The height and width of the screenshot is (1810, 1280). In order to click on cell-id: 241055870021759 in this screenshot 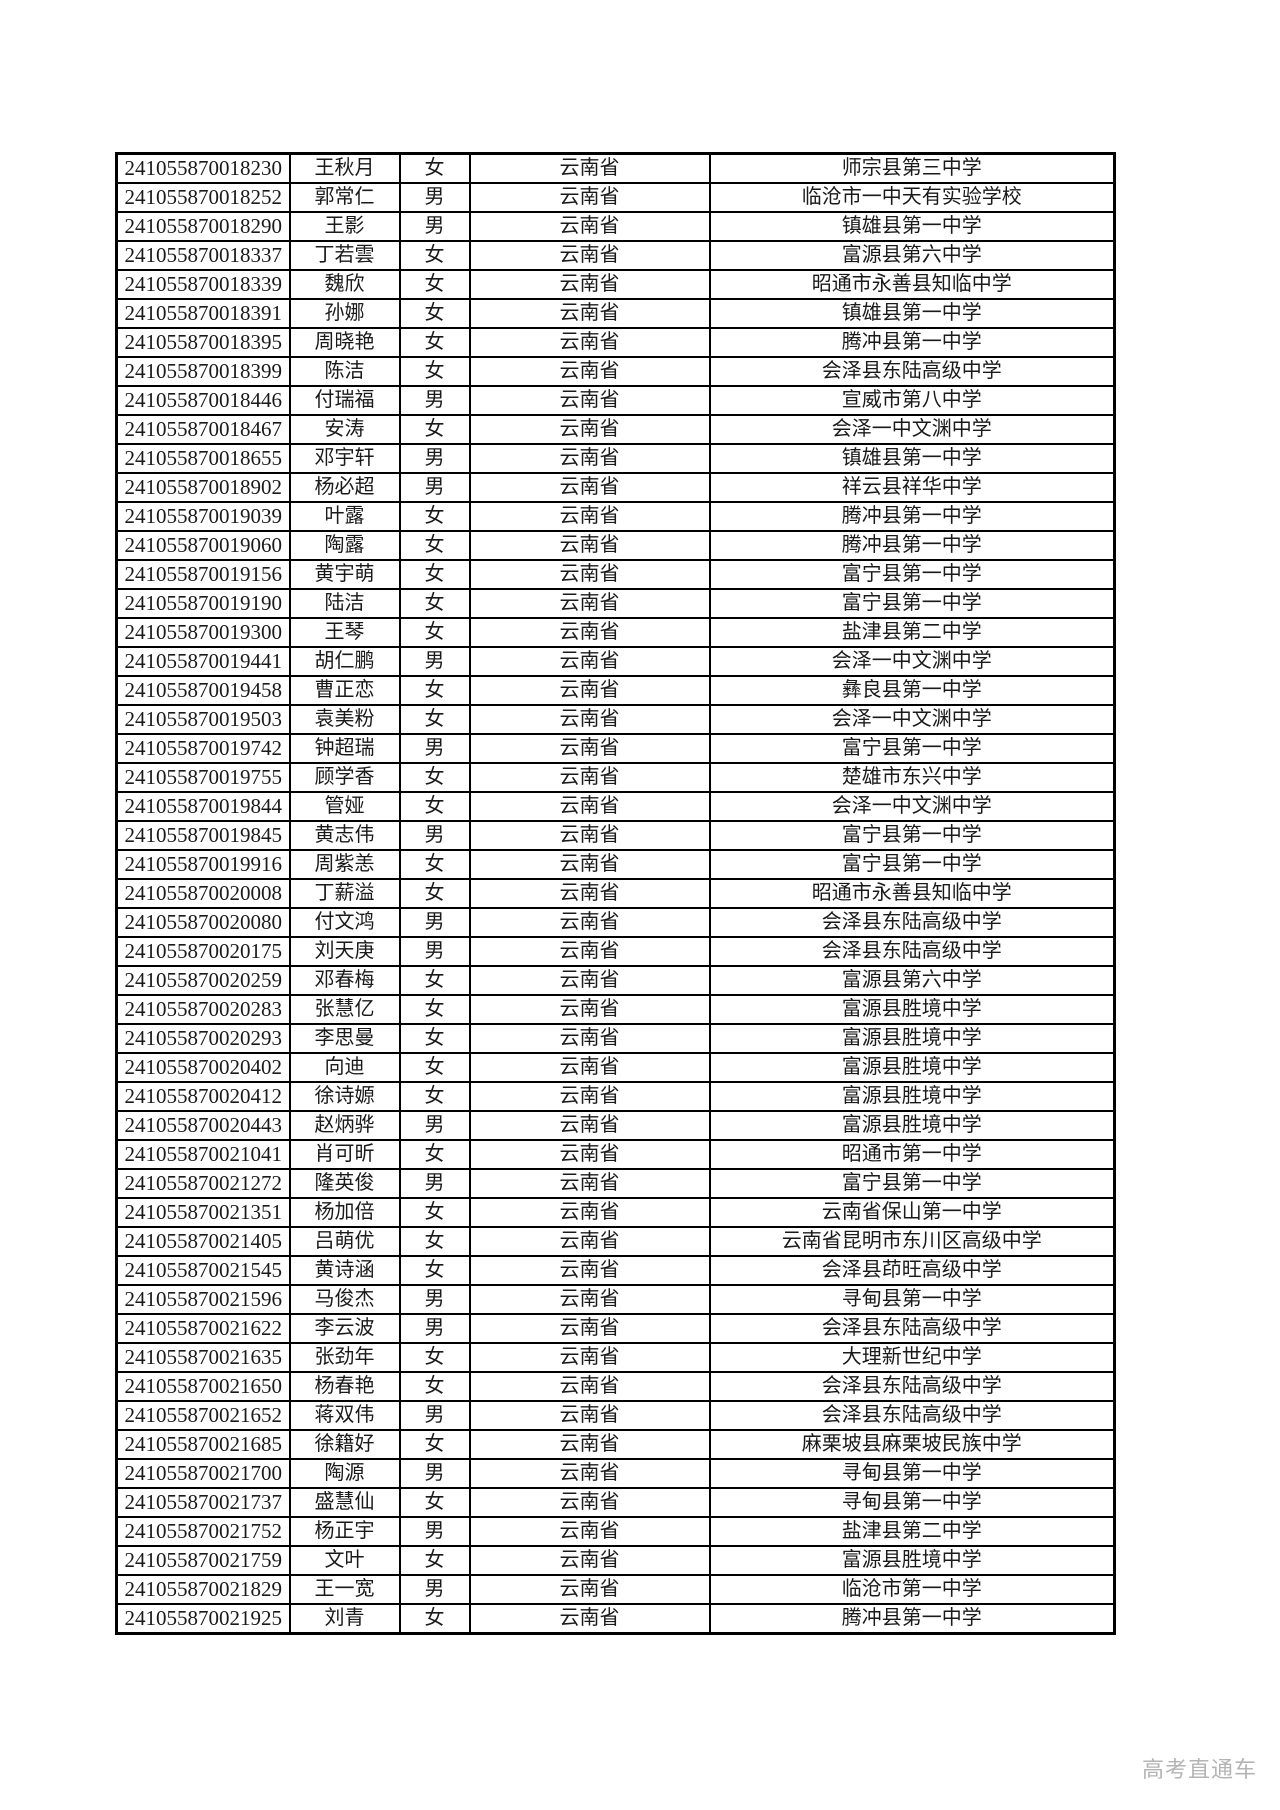, I will do `click(203, 1560)`.